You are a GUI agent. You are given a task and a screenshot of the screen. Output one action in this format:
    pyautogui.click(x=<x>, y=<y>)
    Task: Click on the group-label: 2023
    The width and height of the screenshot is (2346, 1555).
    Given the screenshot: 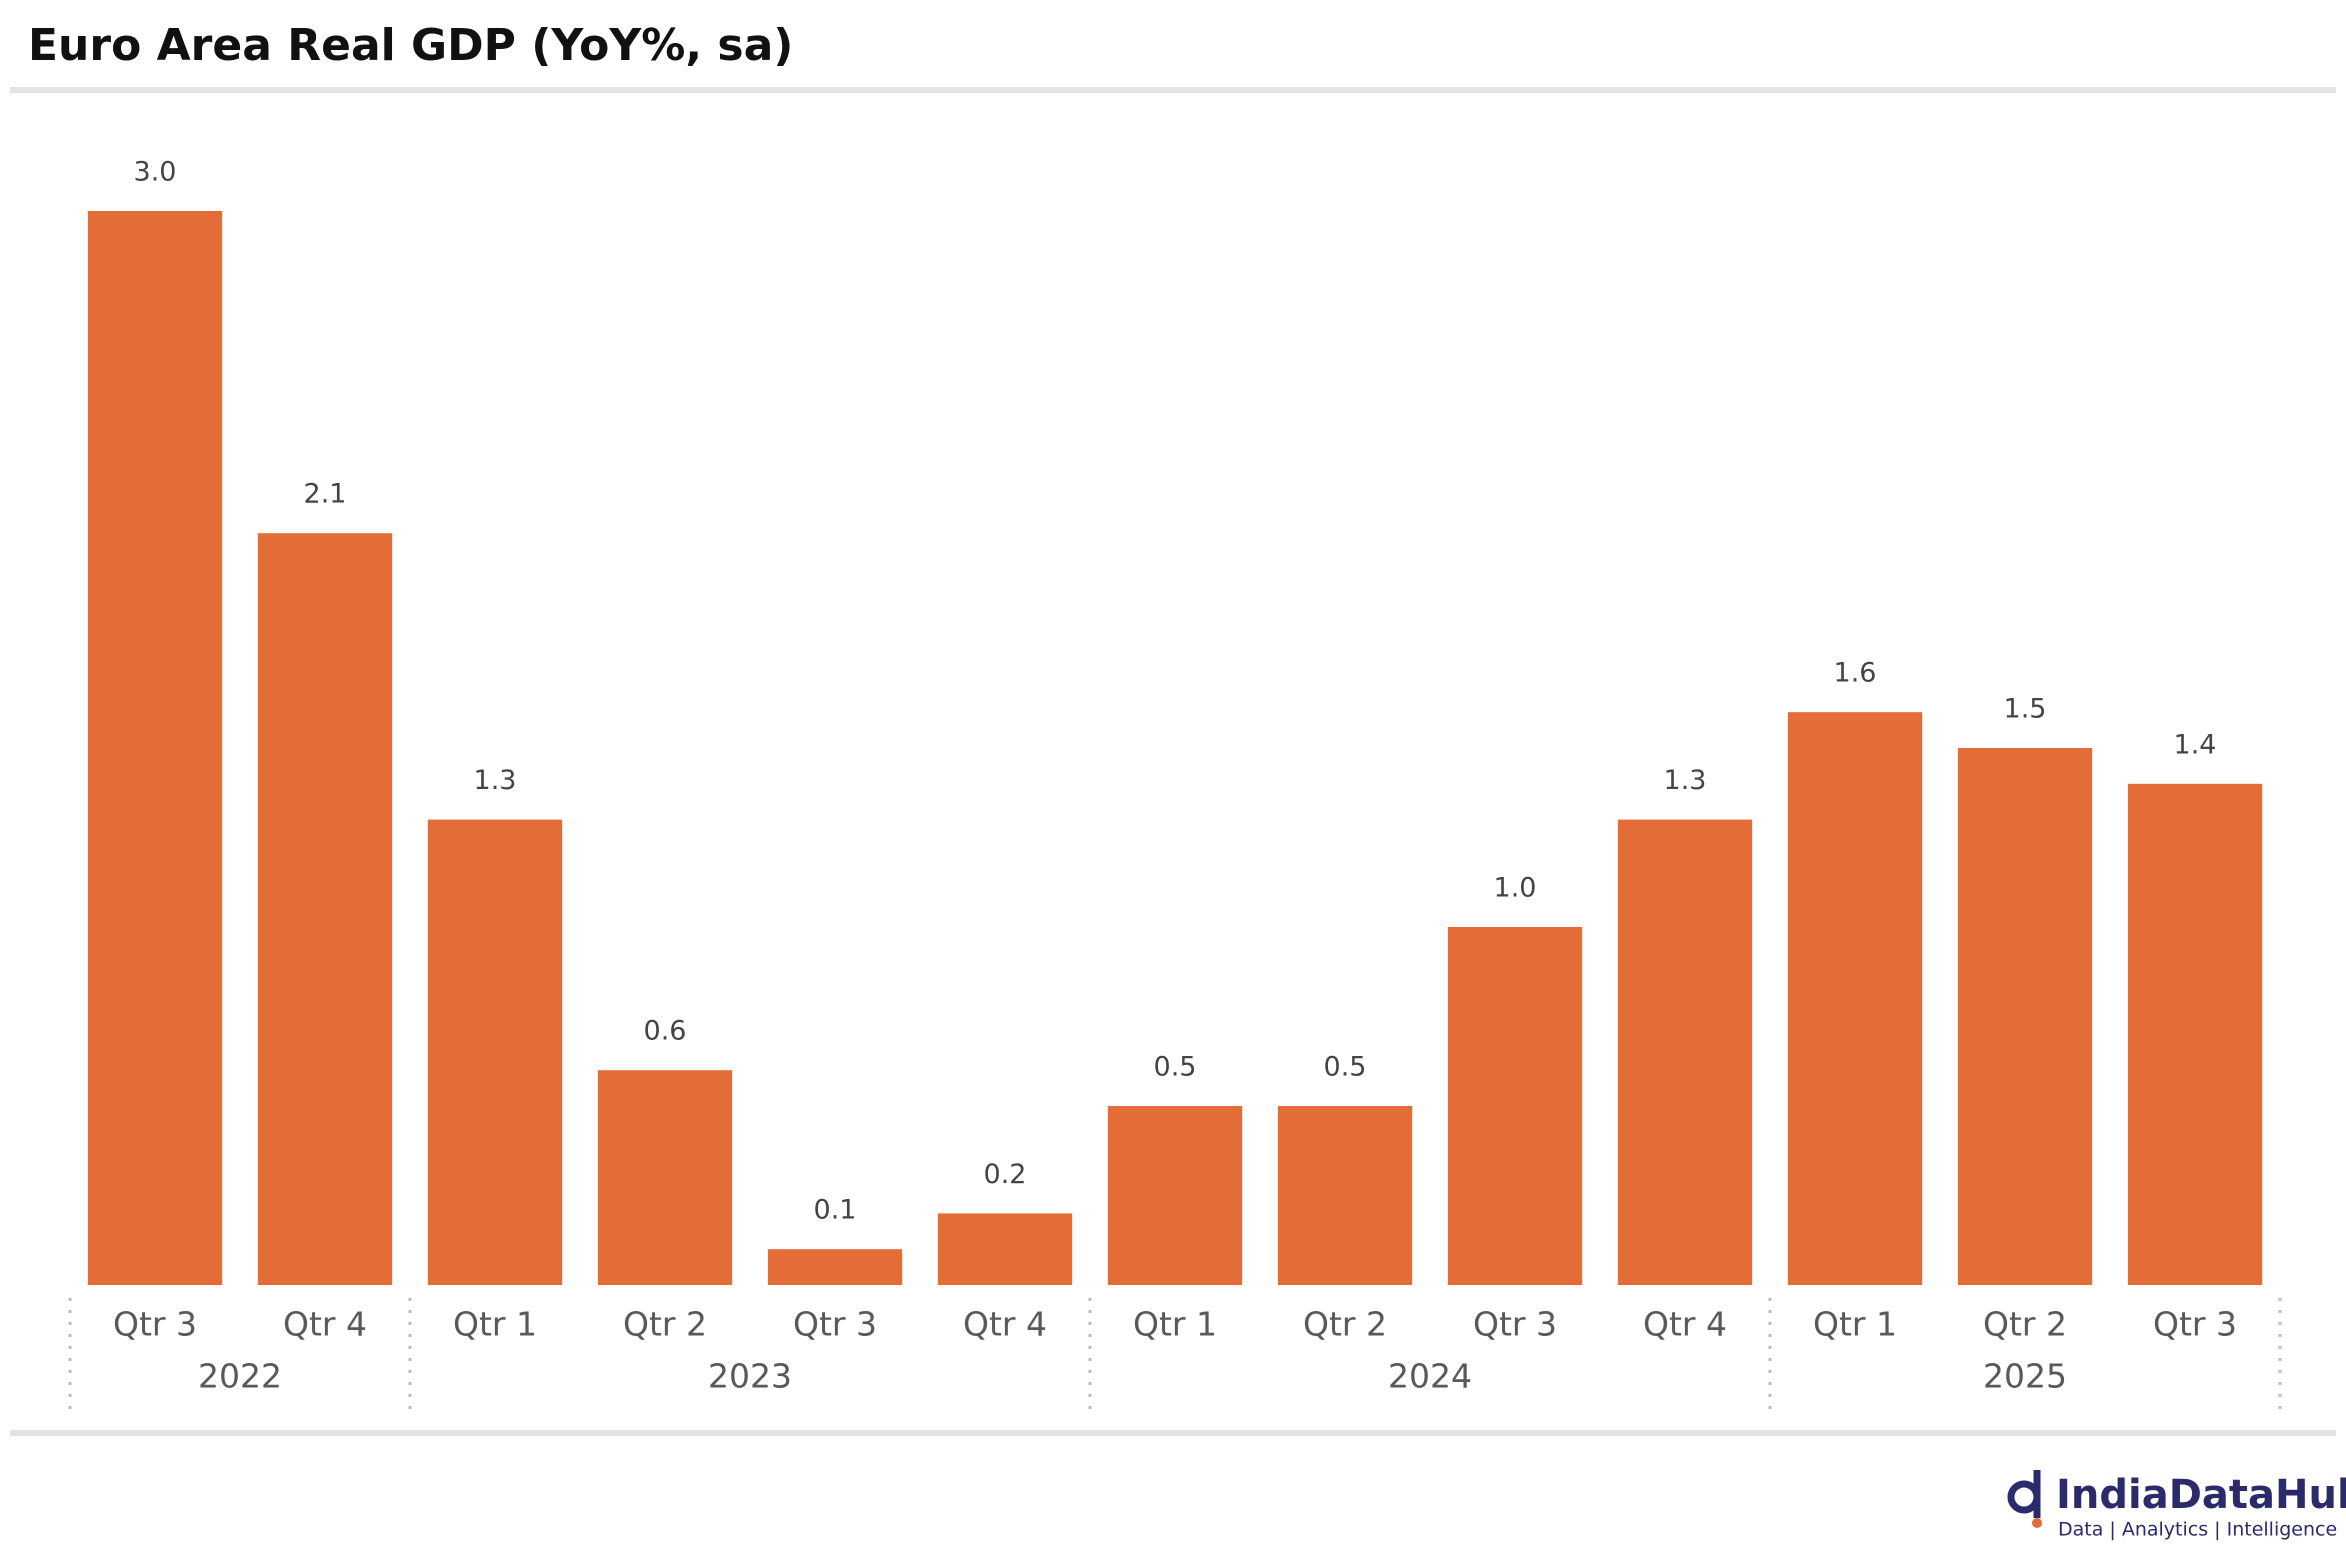 What is the action you would take?
    pyautogui.click(x=750, y=1376)
    